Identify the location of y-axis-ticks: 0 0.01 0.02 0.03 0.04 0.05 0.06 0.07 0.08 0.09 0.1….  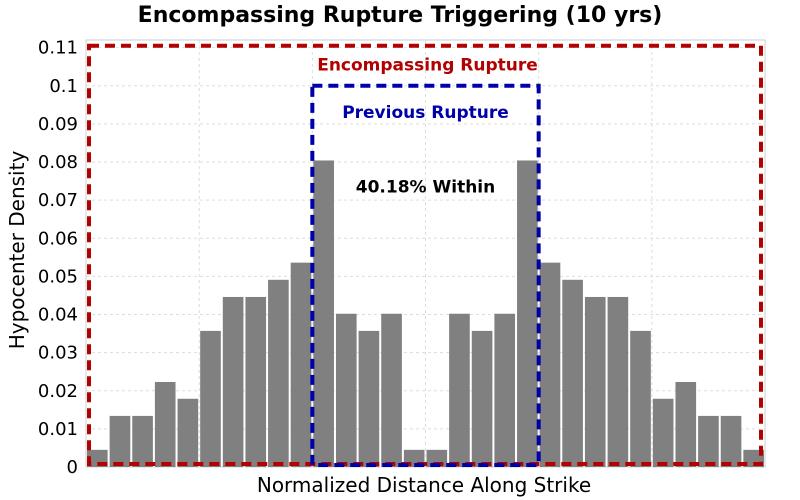
(58, 258).